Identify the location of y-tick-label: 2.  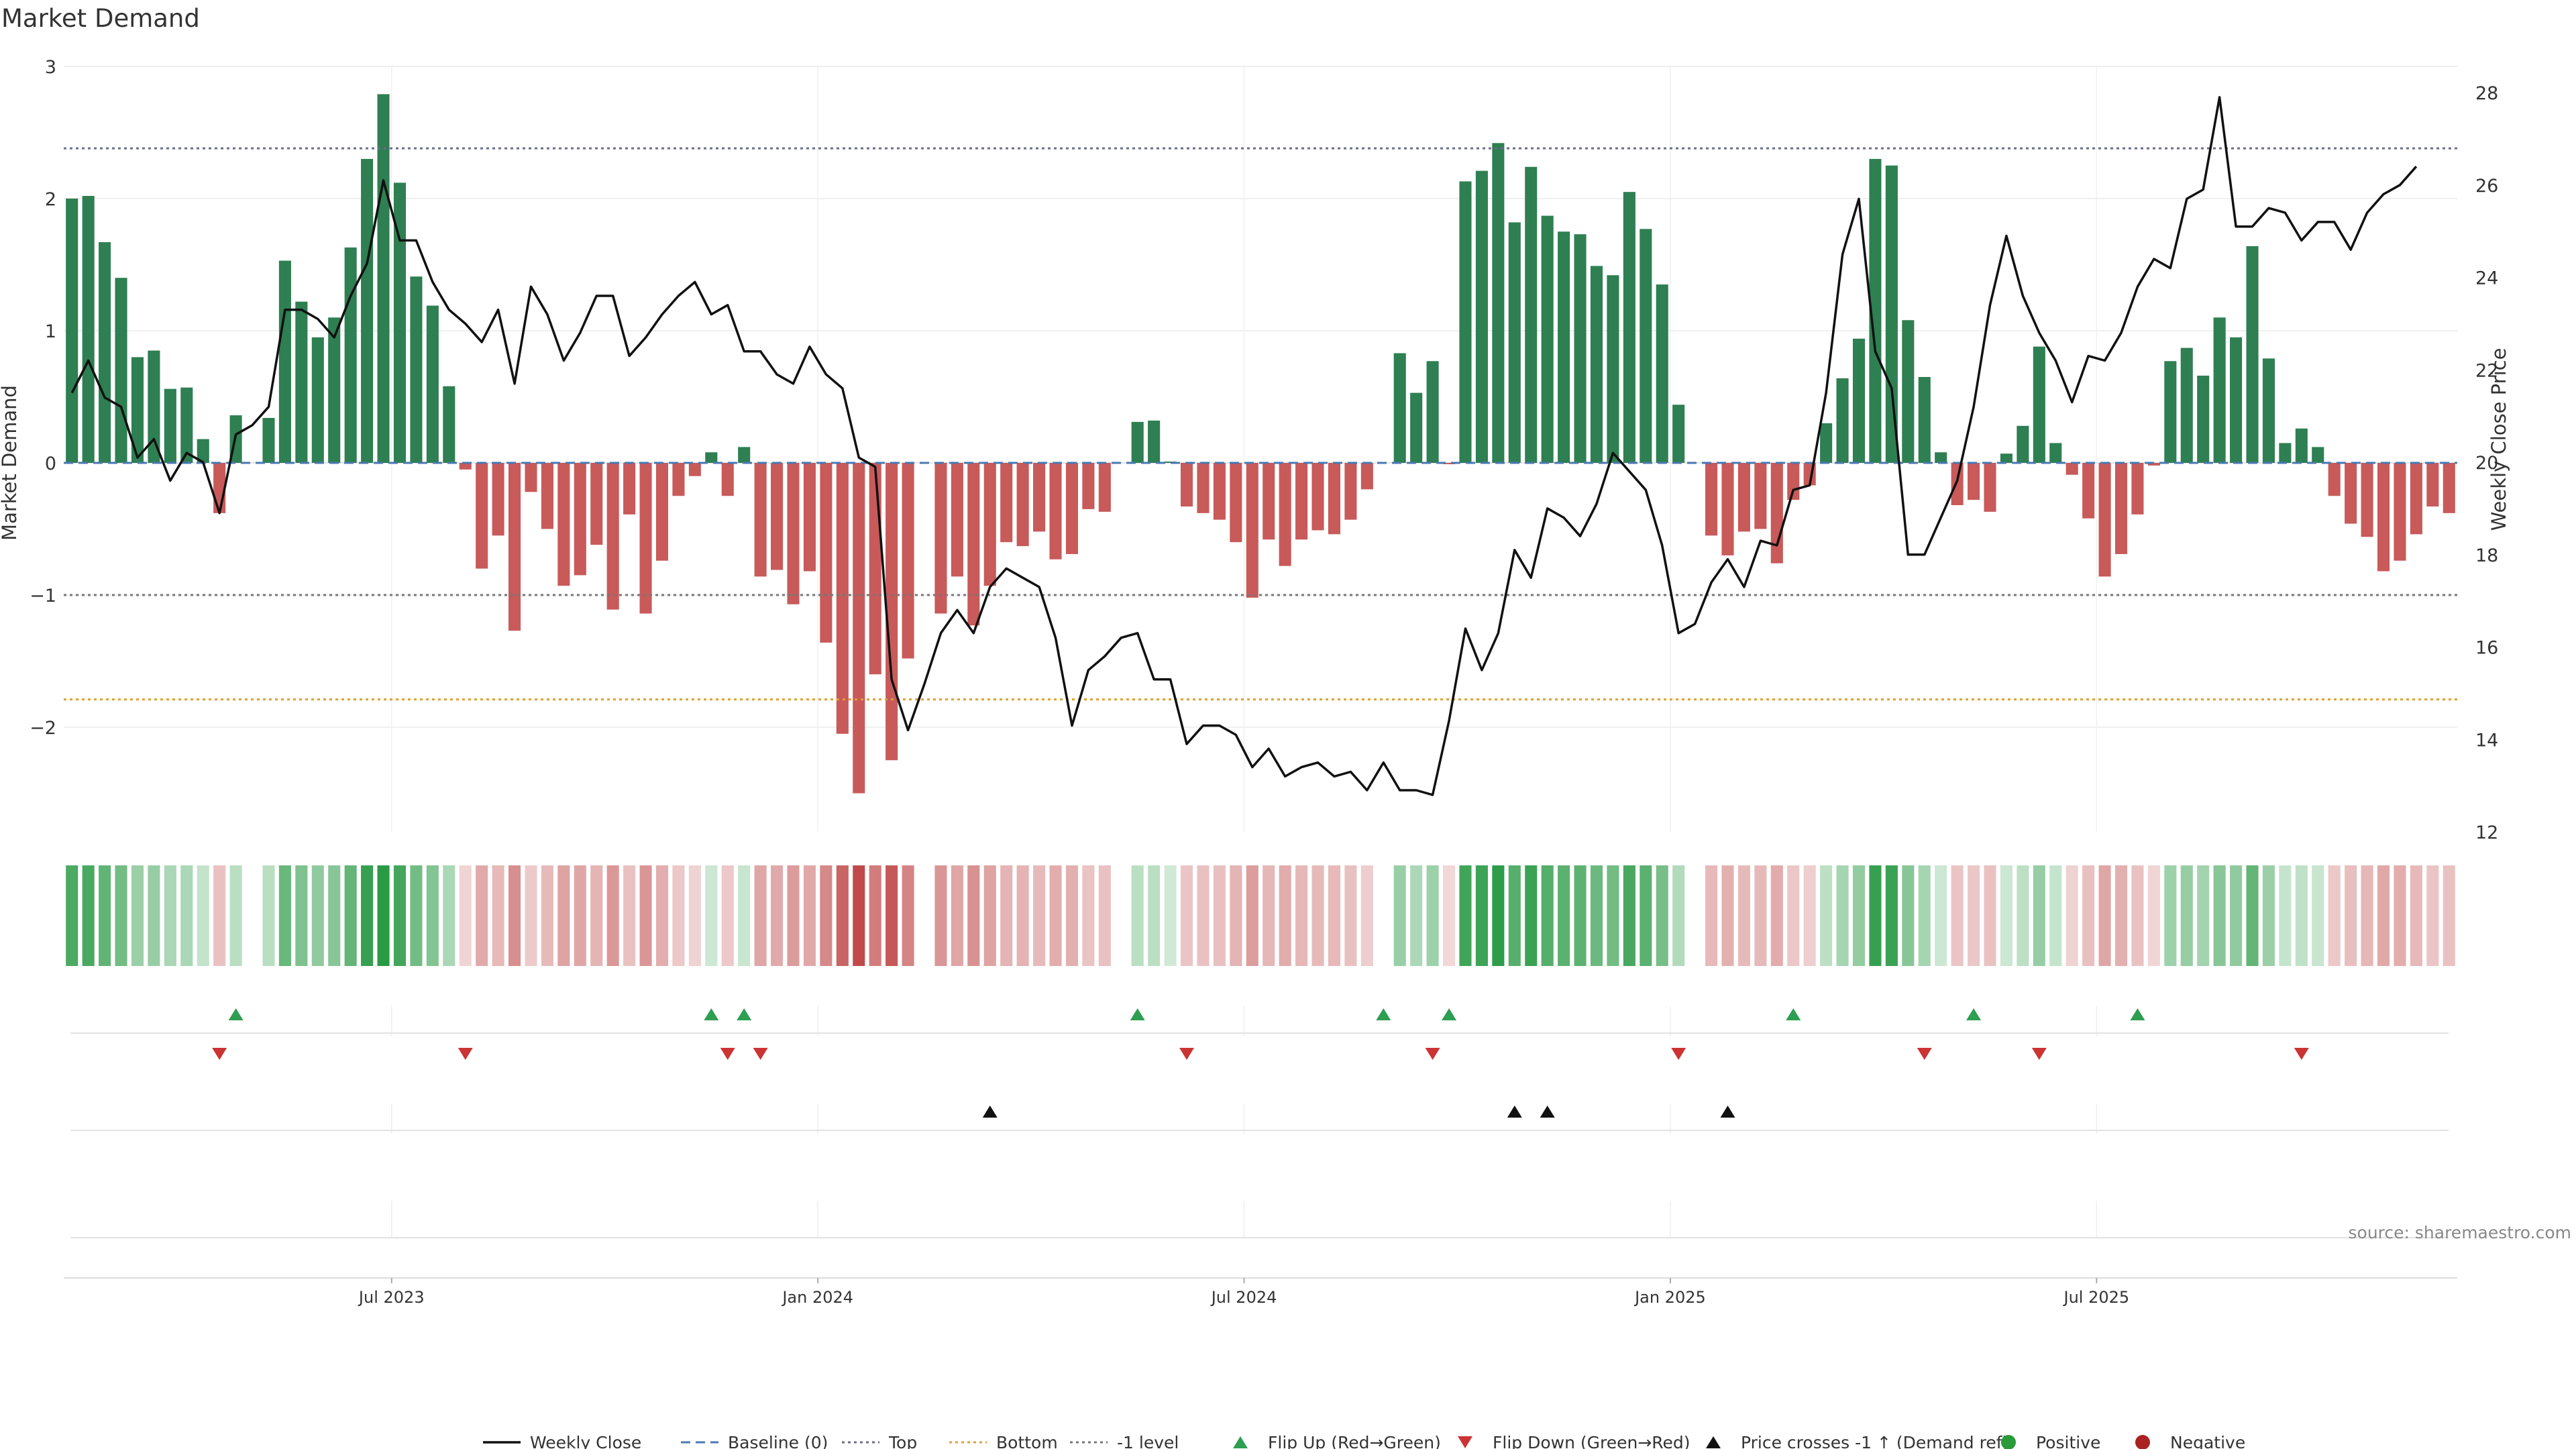
(50, 199).